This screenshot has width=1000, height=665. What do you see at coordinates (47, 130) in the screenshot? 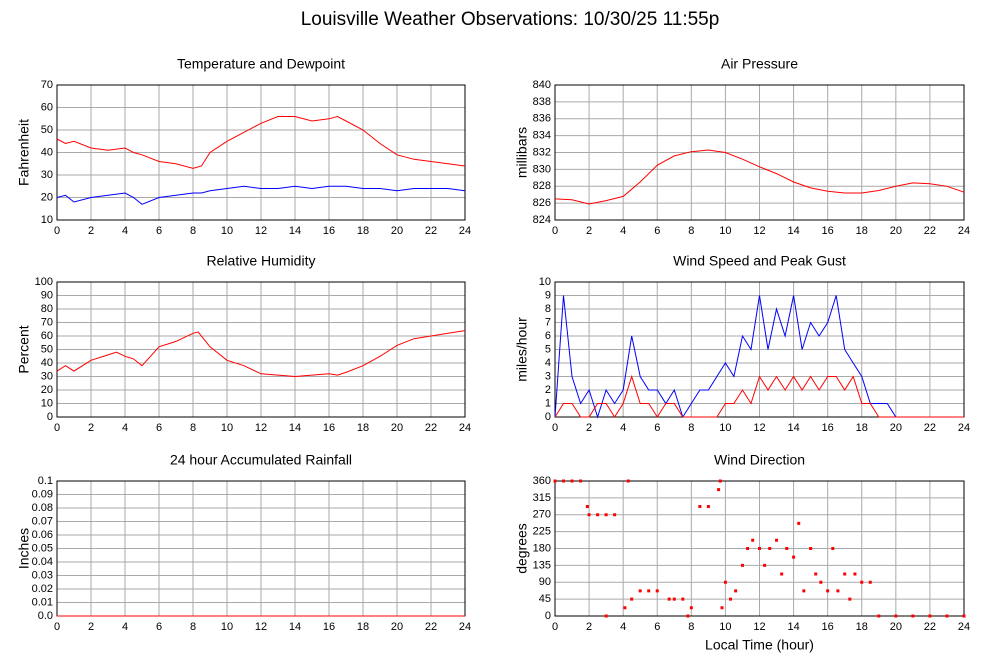
I see `y-tick-label: 50` at bounding box center [47, 130].